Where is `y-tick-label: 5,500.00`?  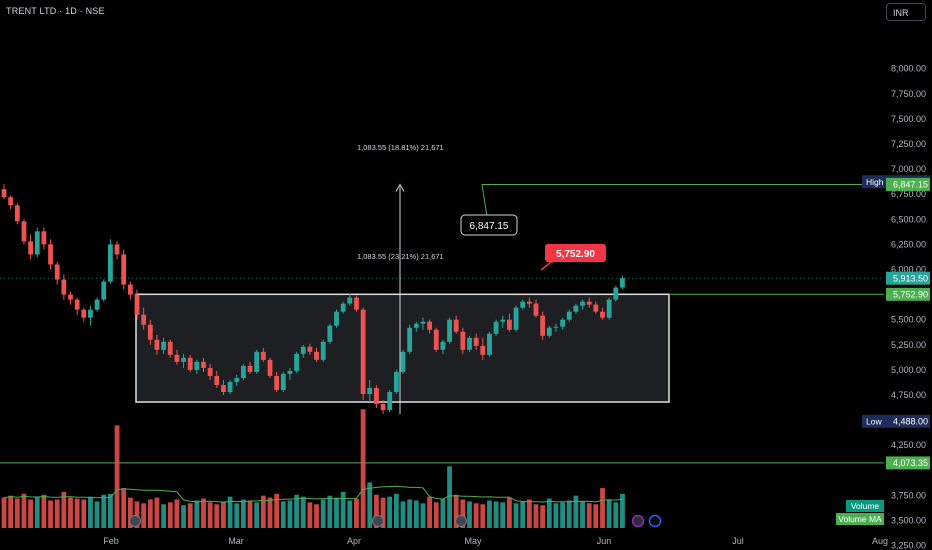 y-tick-label: 5,500.00 is located at coordinates (908, 320).